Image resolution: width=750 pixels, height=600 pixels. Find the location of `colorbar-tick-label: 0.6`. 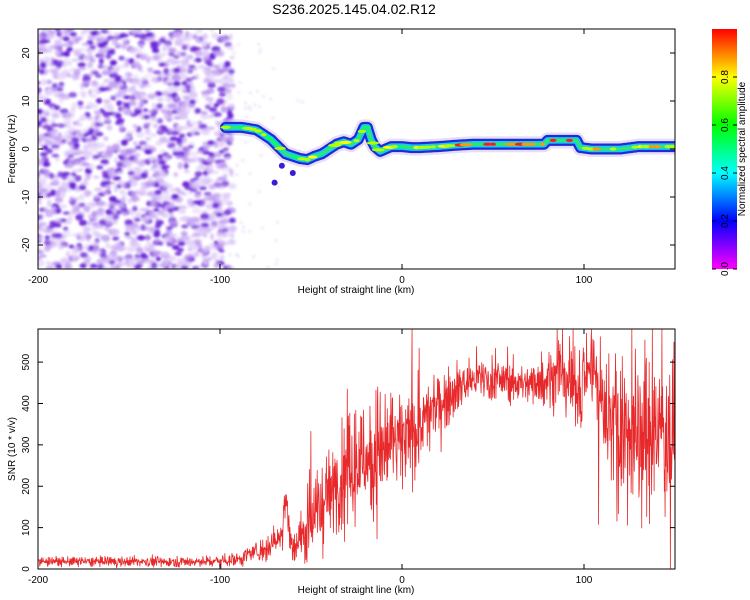

colorbar-tick-label: 0.6 is located at coordinates (725, 125).